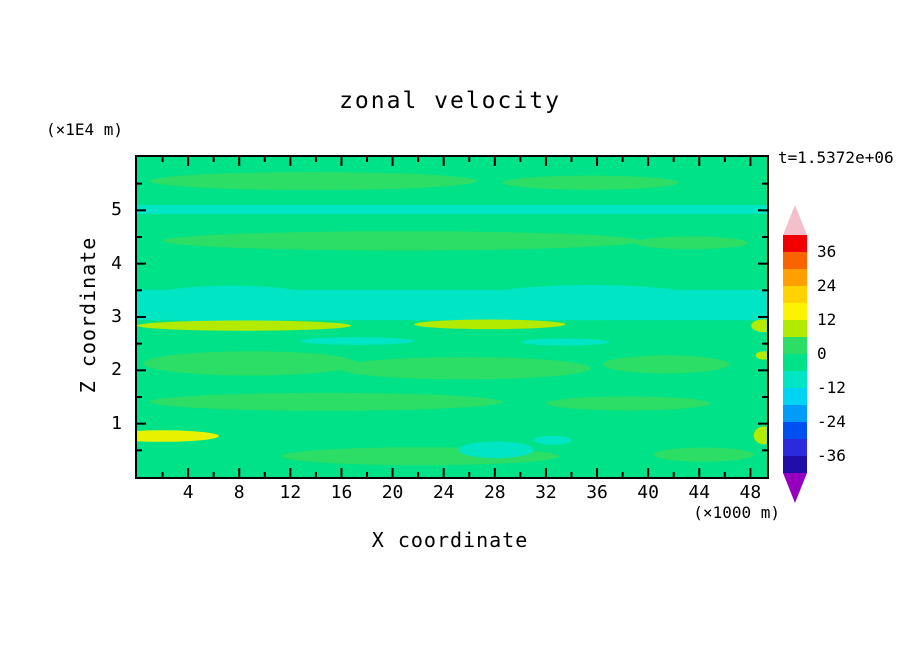 The image size is (904, 654). Describe the element at coordinates (290, 492) in the screenshot. I see `x-tick-label: 12` at that location.